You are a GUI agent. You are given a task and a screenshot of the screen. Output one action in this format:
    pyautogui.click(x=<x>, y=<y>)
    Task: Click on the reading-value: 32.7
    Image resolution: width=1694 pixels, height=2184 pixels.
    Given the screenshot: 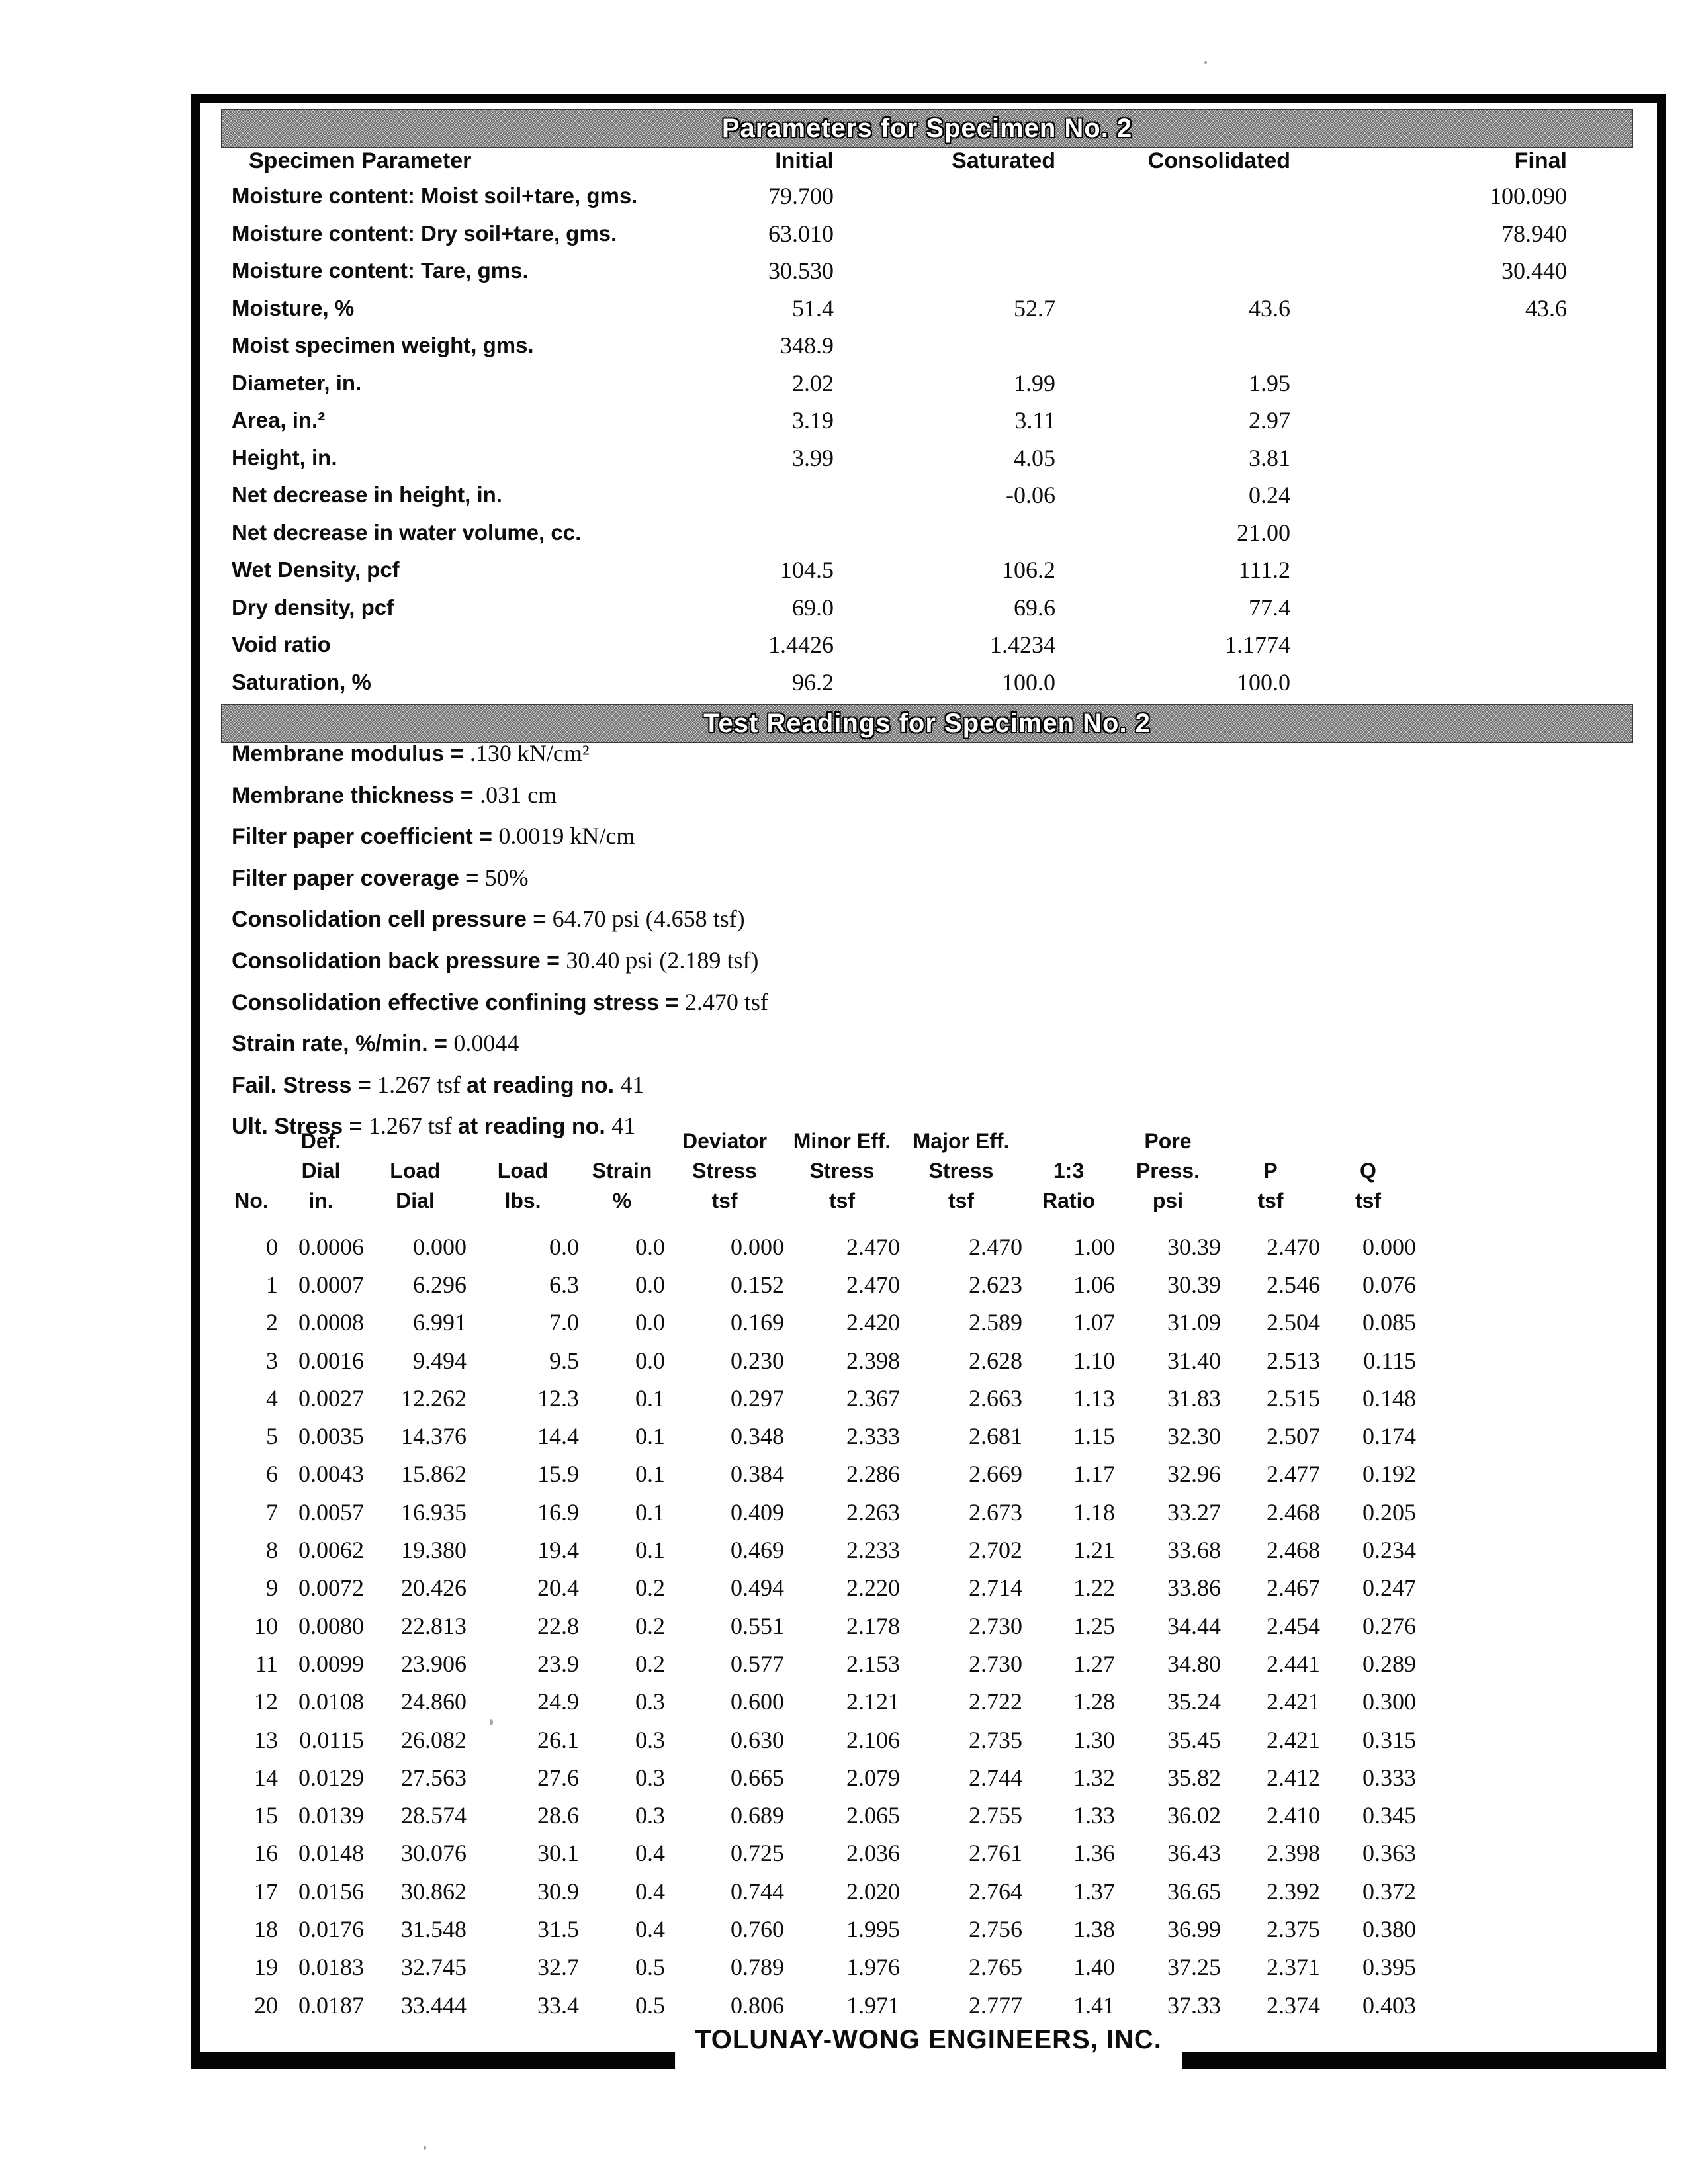 What is the action you would take?
    pyautogui.click(x=558, y=1968)
    